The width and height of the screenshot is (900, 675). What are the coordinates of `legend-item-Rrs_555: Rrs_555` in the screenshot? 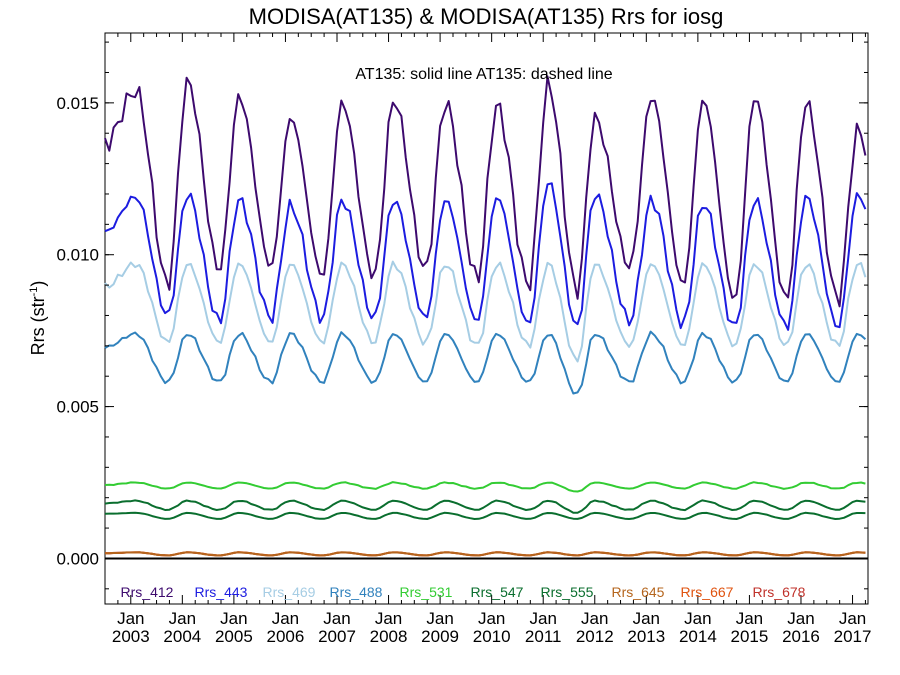 It's located at (567, 592).